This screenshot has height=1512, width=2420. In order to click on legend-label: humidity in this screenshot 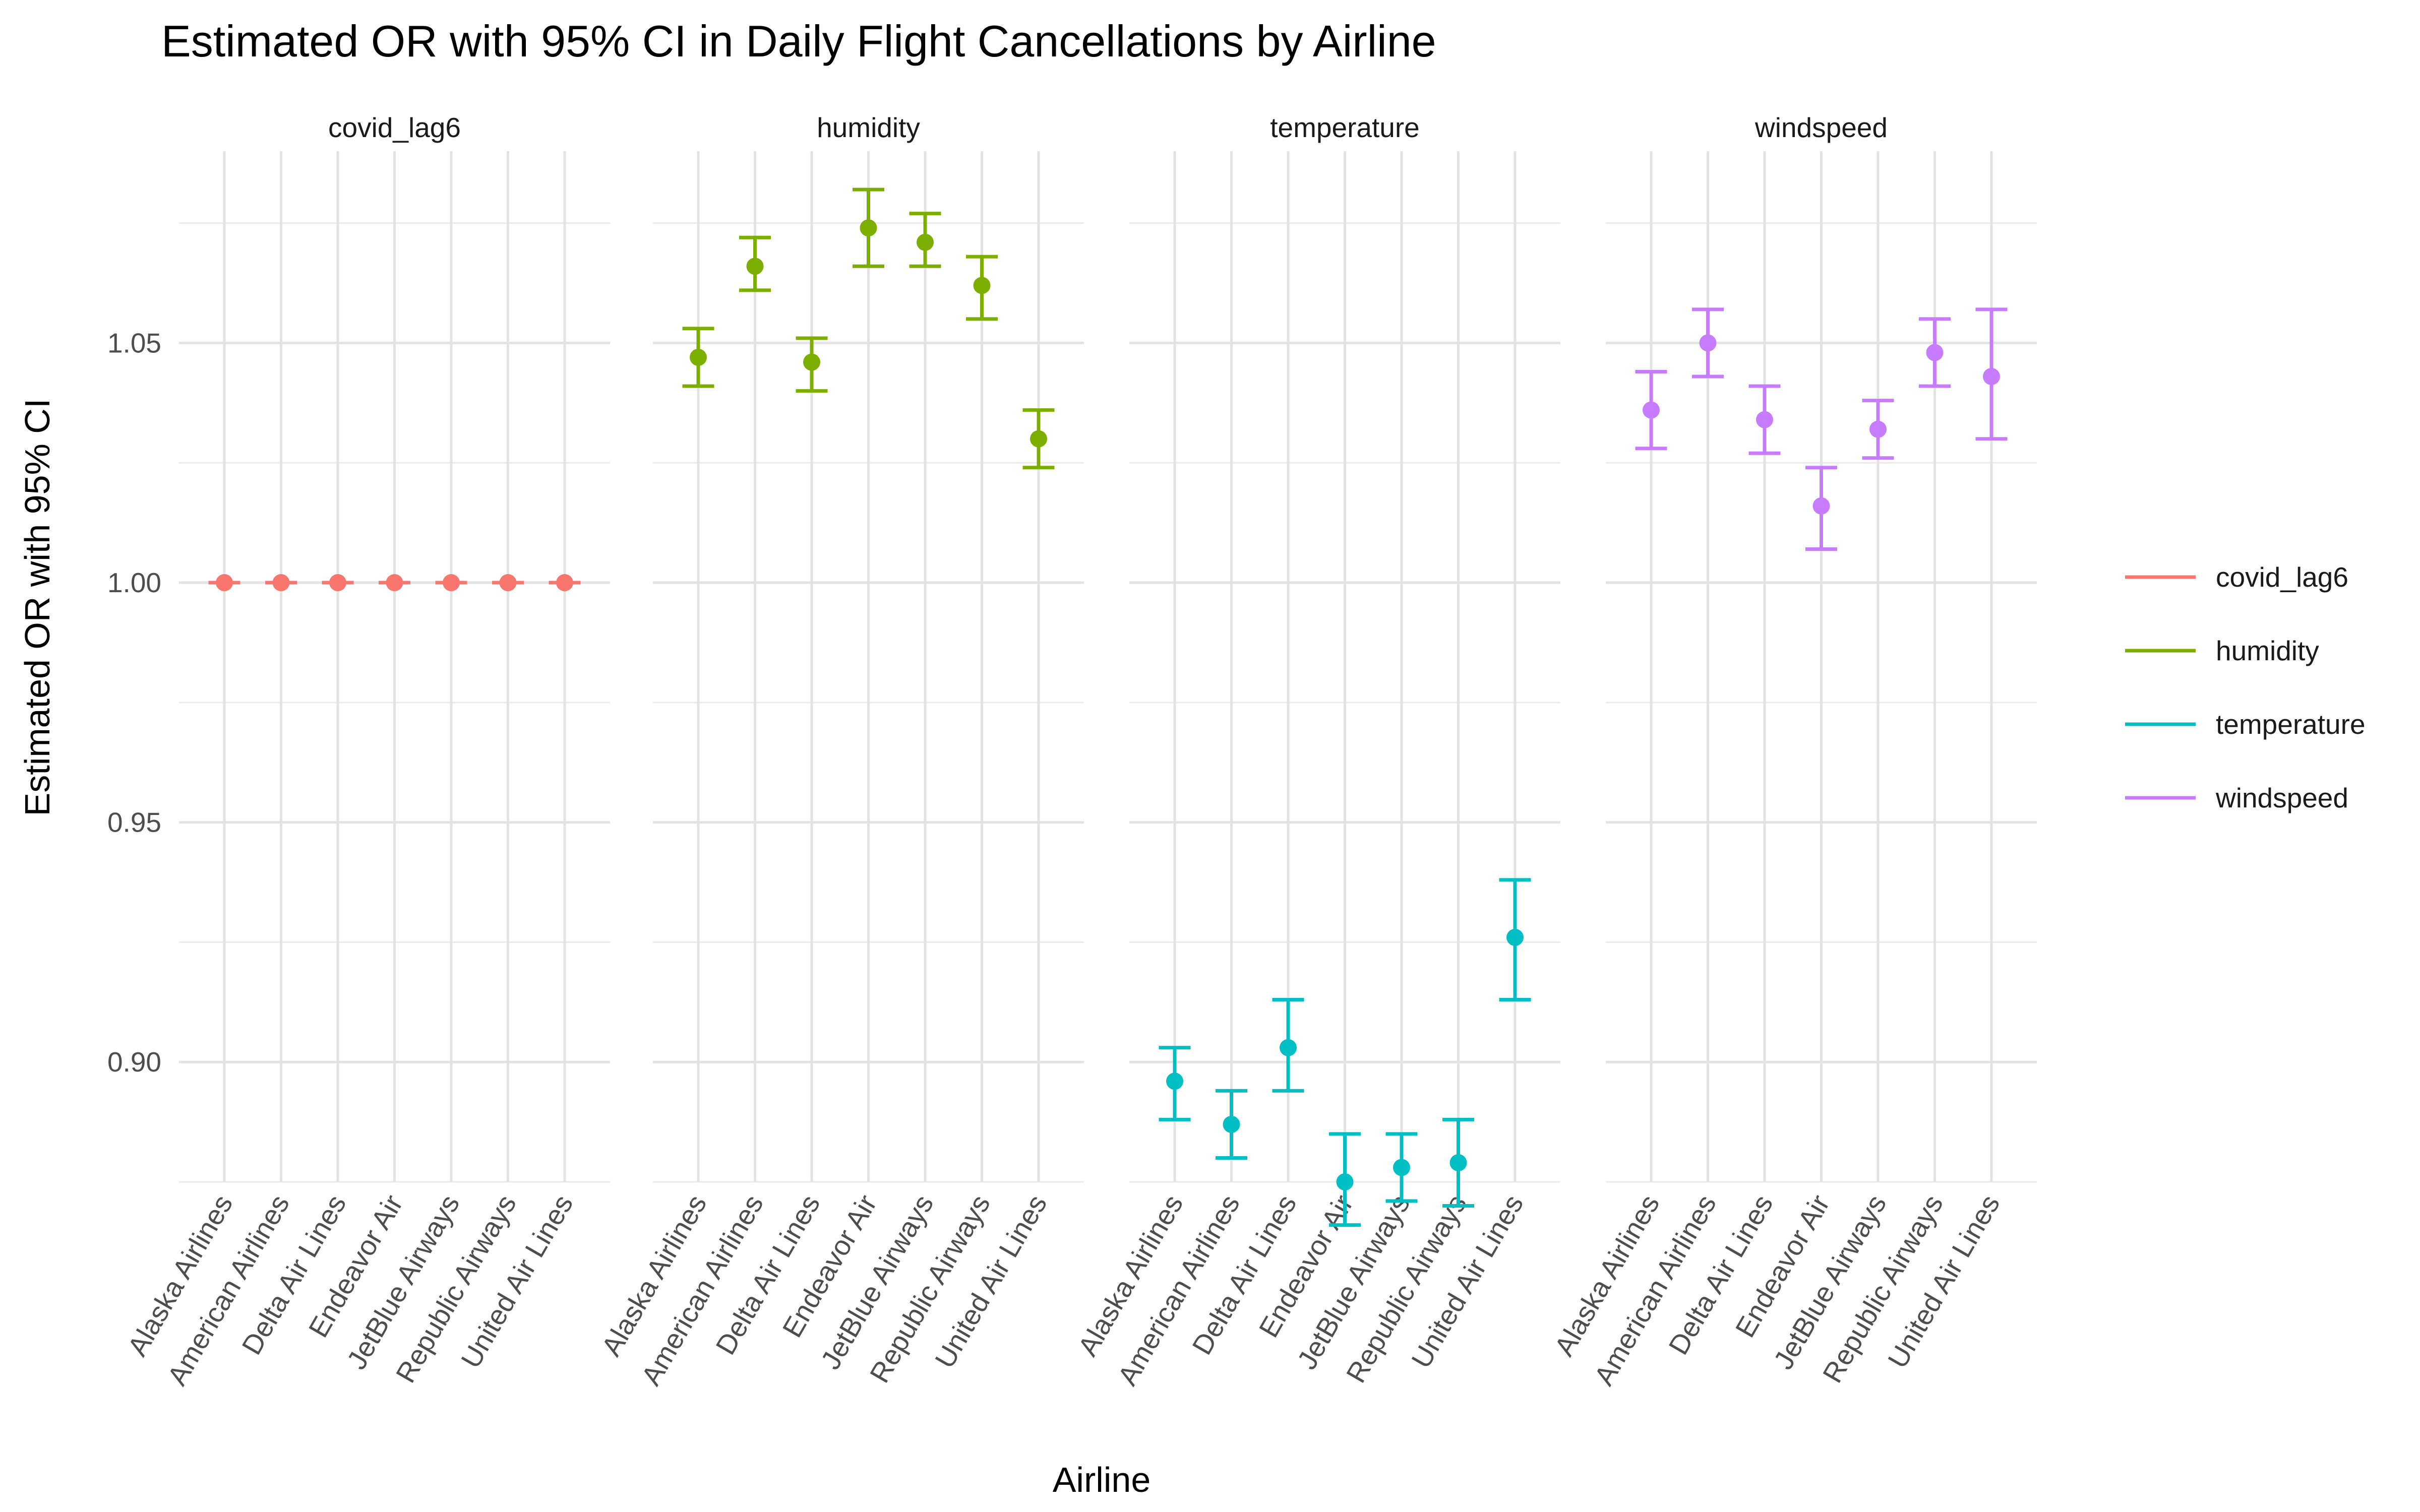, I will do `click(2267, 650)`.